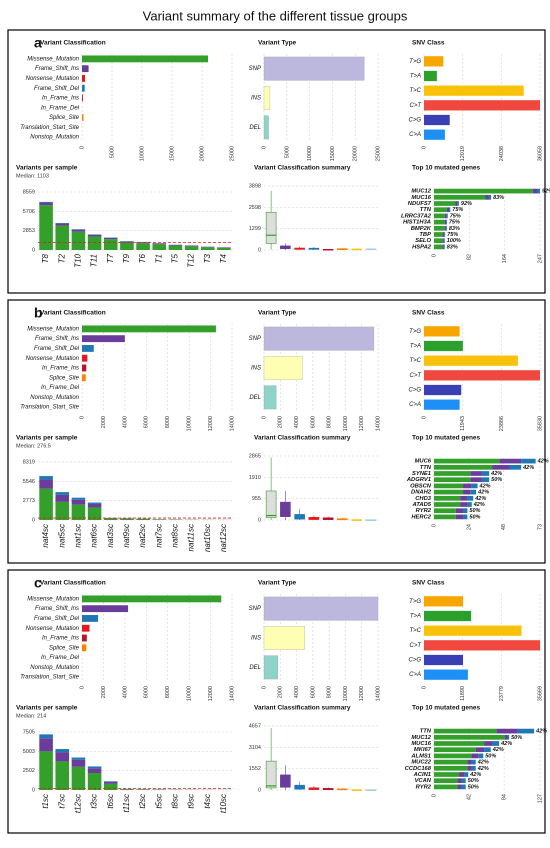 Image resolution: width=550 pixels, height=848 pixels. What do you see at coordinates (255, 339) in the screenshot?
I see `category-label: SNP` at bounding box center [255, 339].